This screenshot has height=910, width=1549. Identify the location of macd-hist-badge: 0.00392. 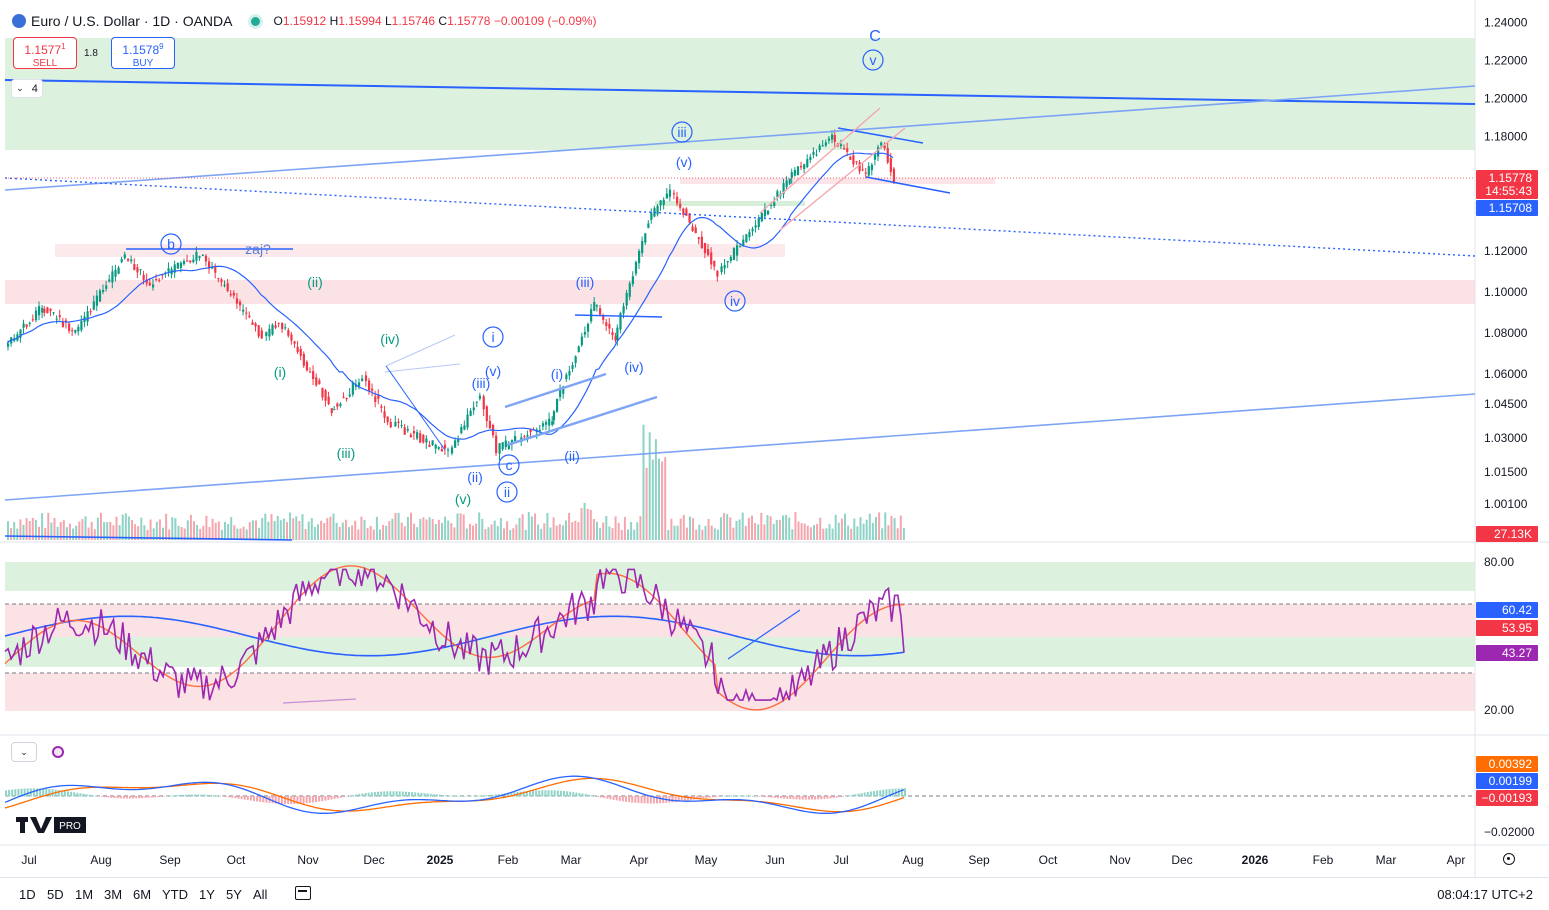
(1507, 764).